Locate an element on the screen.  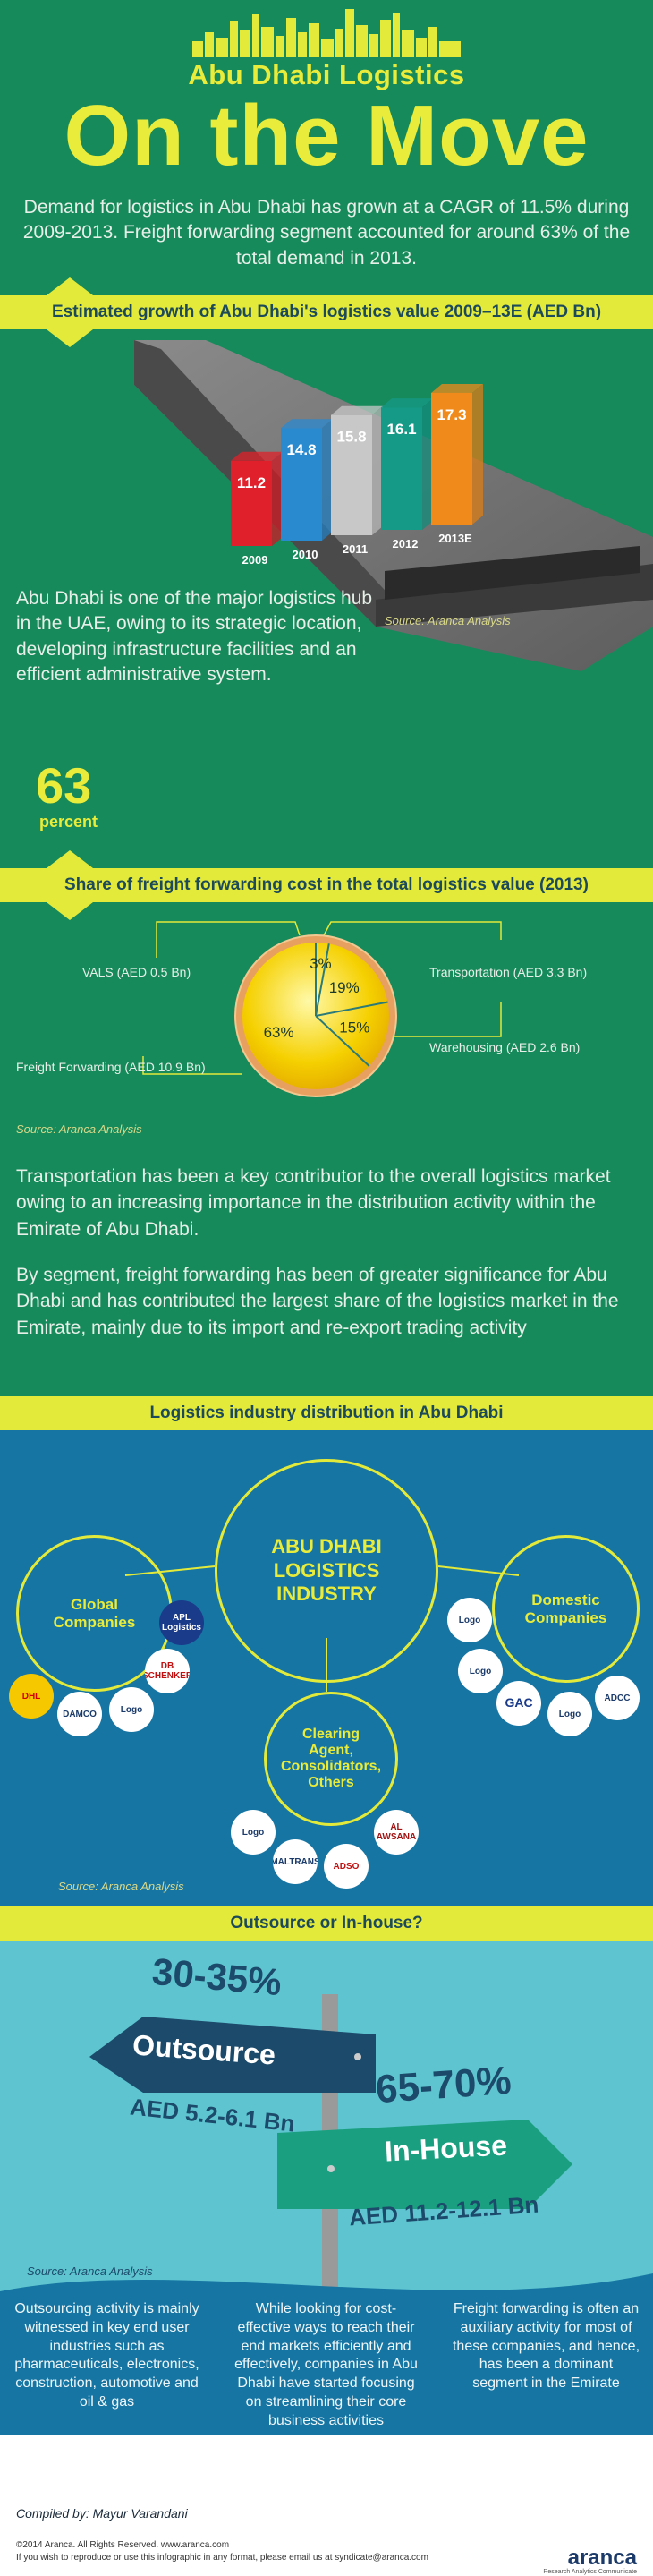
bar-2013E: 17.3 2013E is located at coordinates (457, 464).